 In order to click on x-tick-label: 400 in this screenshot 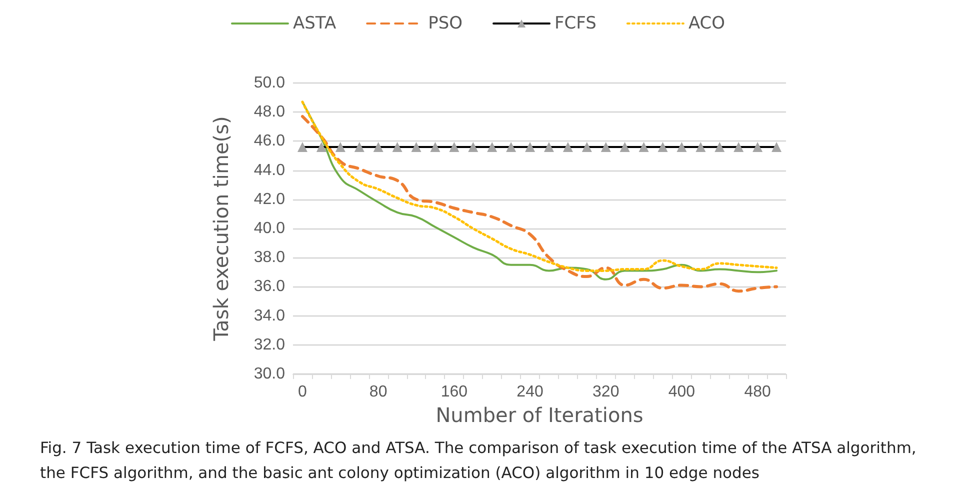, I will do `click(682, 392)`.